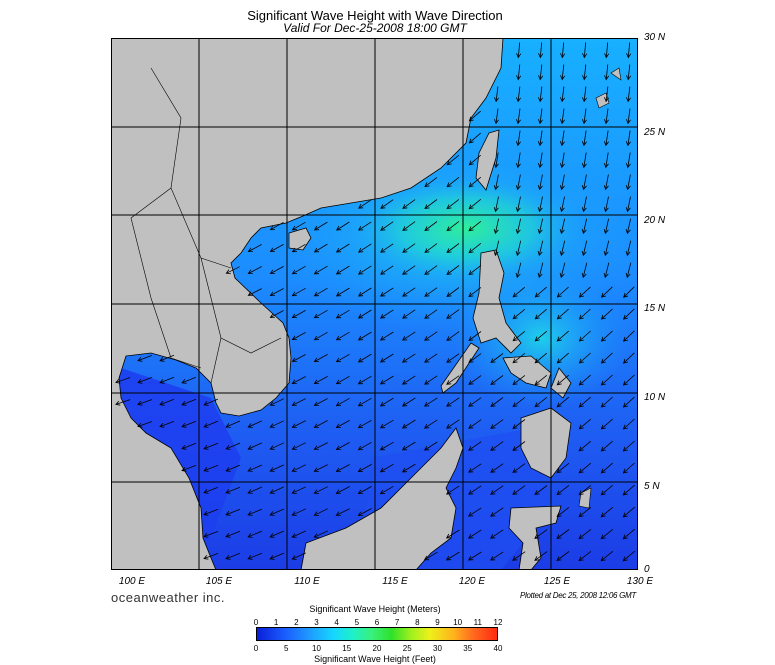  Describe the element at coordinates (377, 622) in the screenshot. I see `colorbar-meters-tick: 6` at that location.